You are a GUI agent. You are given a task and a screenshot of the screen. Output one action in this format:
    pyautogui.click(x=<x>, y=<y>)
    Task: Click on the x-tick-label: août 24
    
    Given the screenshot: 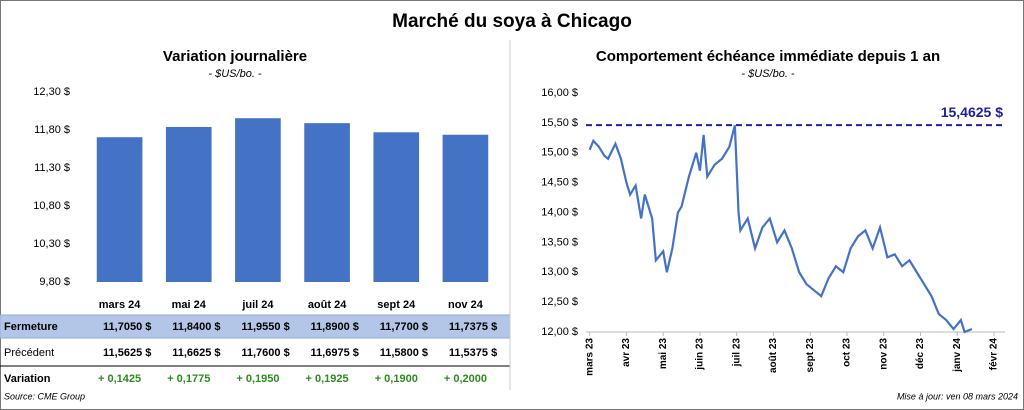 What is the action you would take?
    pyautogui.click(x=327, y=305)
    